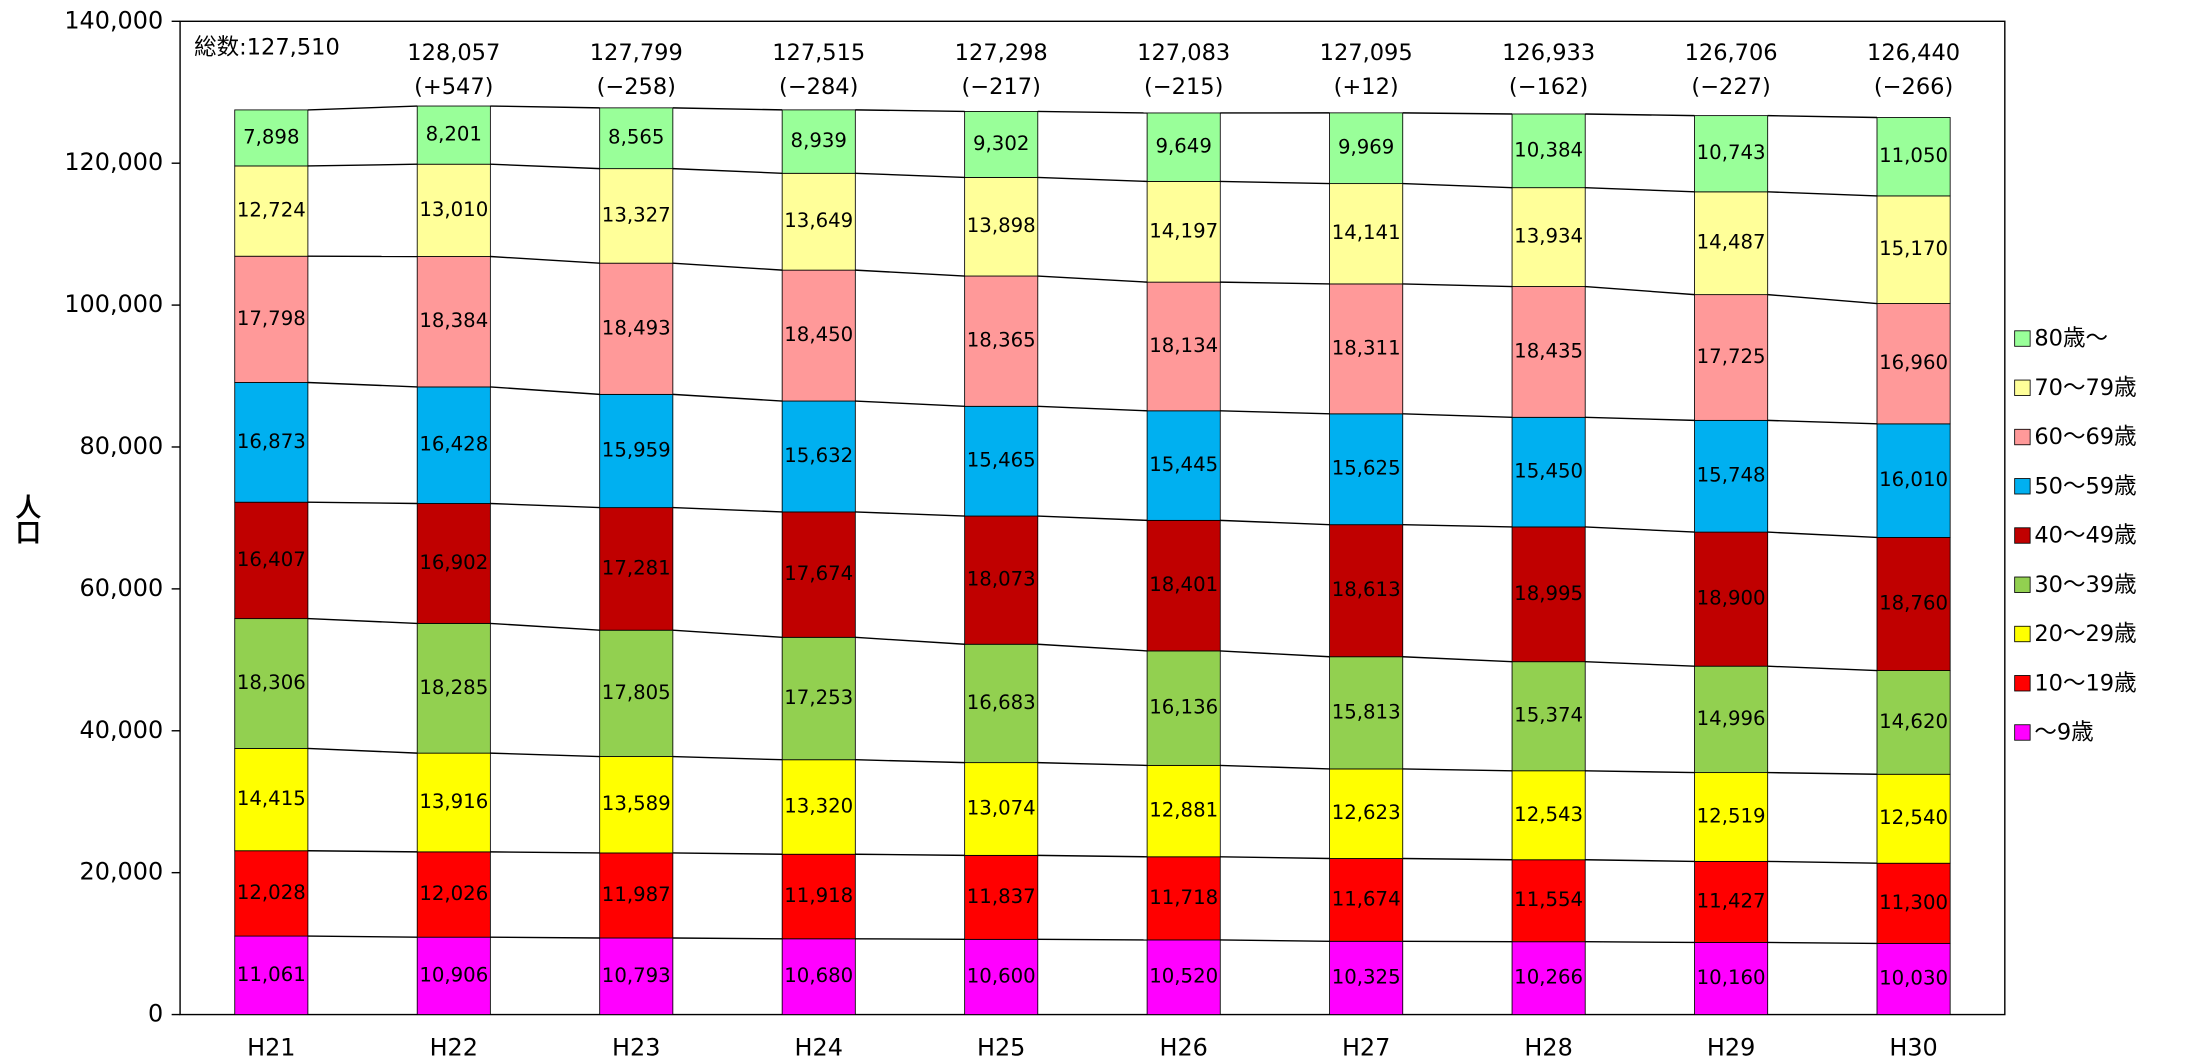  What do you see at coordinates (818, 334) in the screenshot?
I see `data-label: 18,450` at bounding box center [818, 334].